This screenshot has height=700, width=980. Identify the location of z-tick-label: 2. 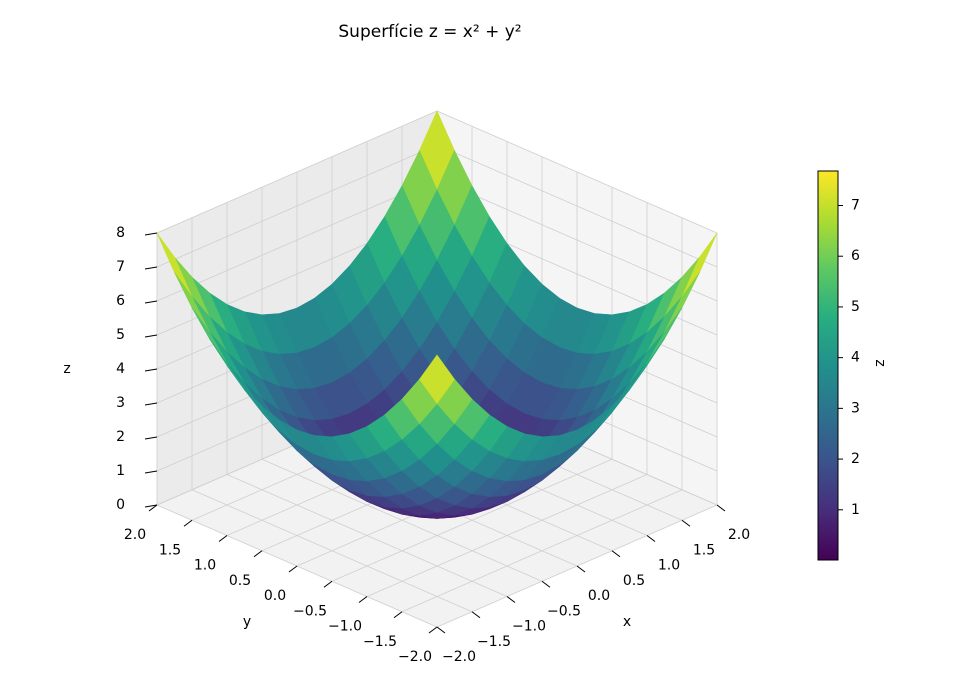
(120, 437).